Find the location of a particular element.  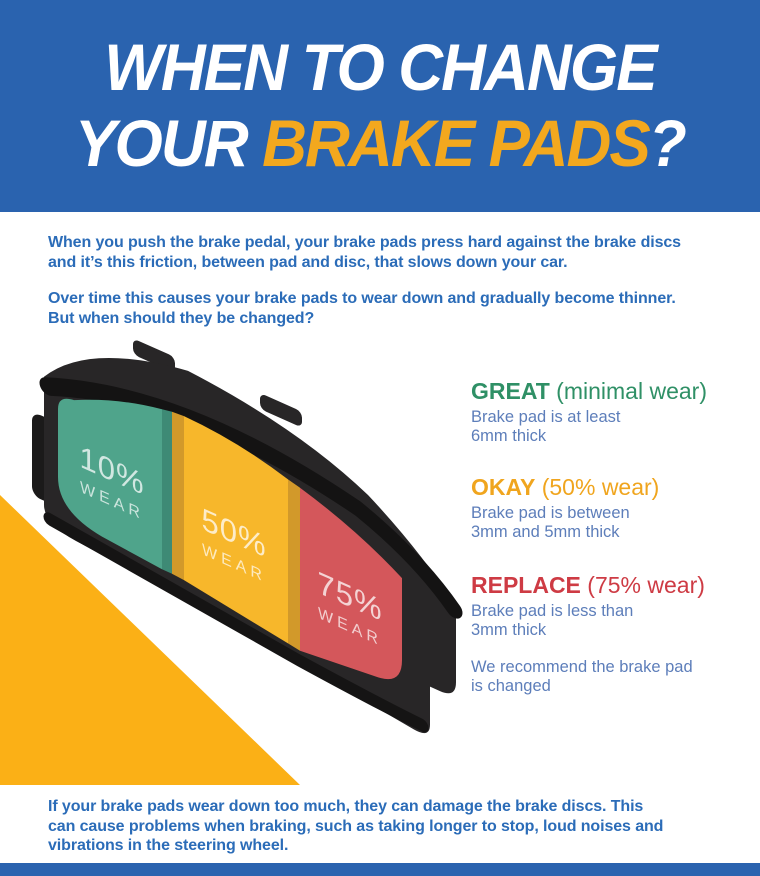

legend-replace-heading: REPLACE (75% wear) is located at coordinates (612, 585).